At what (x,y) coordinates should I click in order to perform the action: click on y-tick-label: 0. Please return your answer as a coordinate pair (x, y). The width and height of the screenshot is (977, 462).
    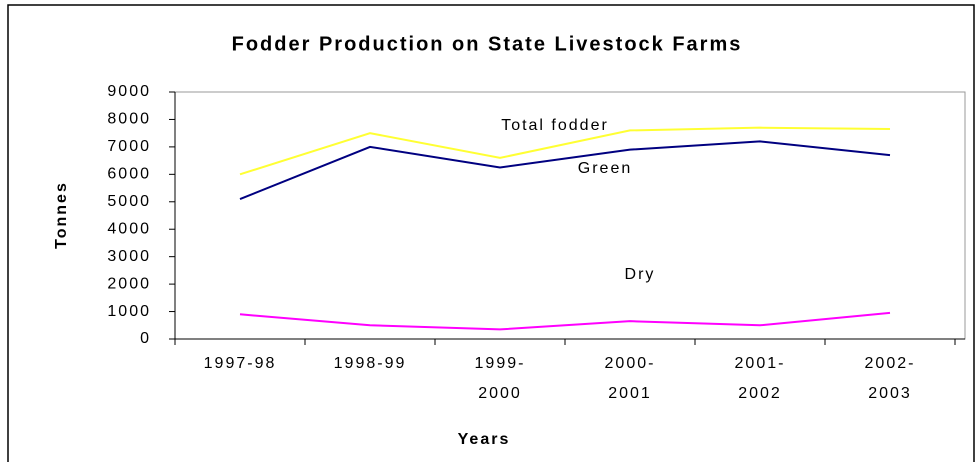
    Looking at the image, I should click on (145, 338).